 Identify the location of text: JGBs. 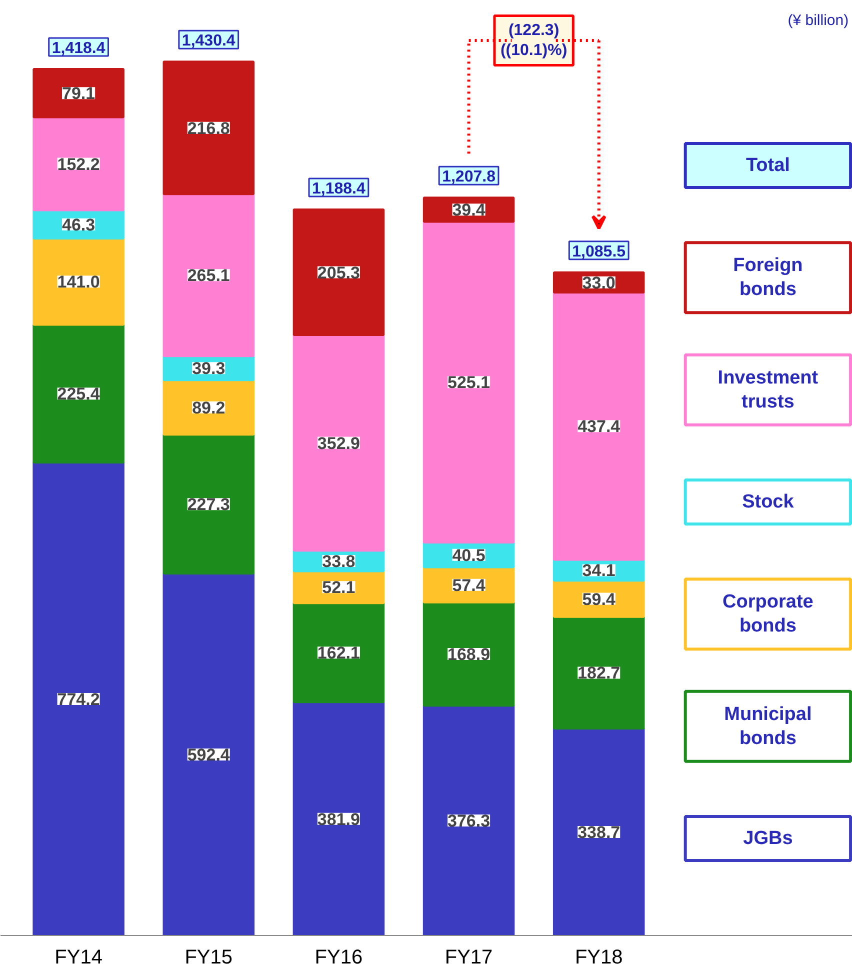
(768, 838).